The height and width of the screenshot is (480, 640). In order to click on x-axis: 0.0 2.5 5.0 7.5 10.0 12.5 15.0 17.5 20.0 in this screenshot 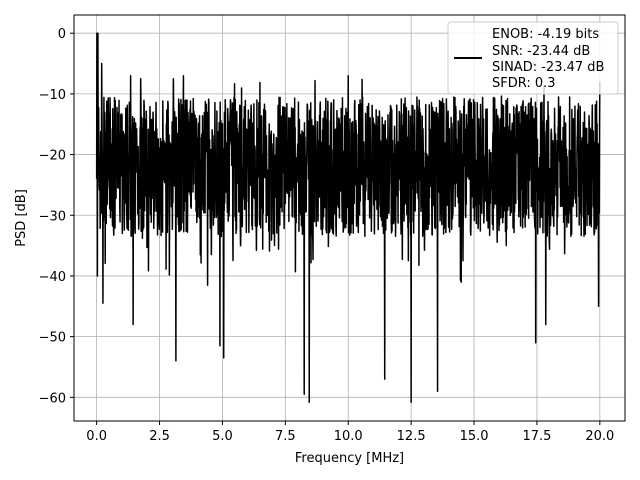, I will do `click(350, 432)`.